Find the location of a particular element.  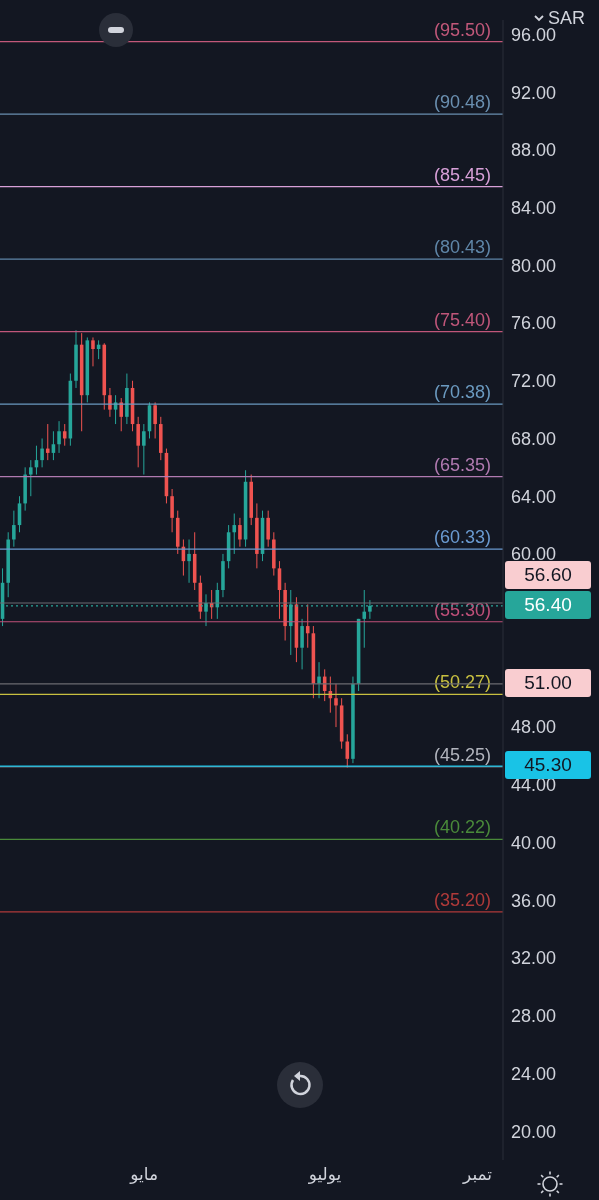

y-tick-label: 92.00 is located at coordinates (534, 92).